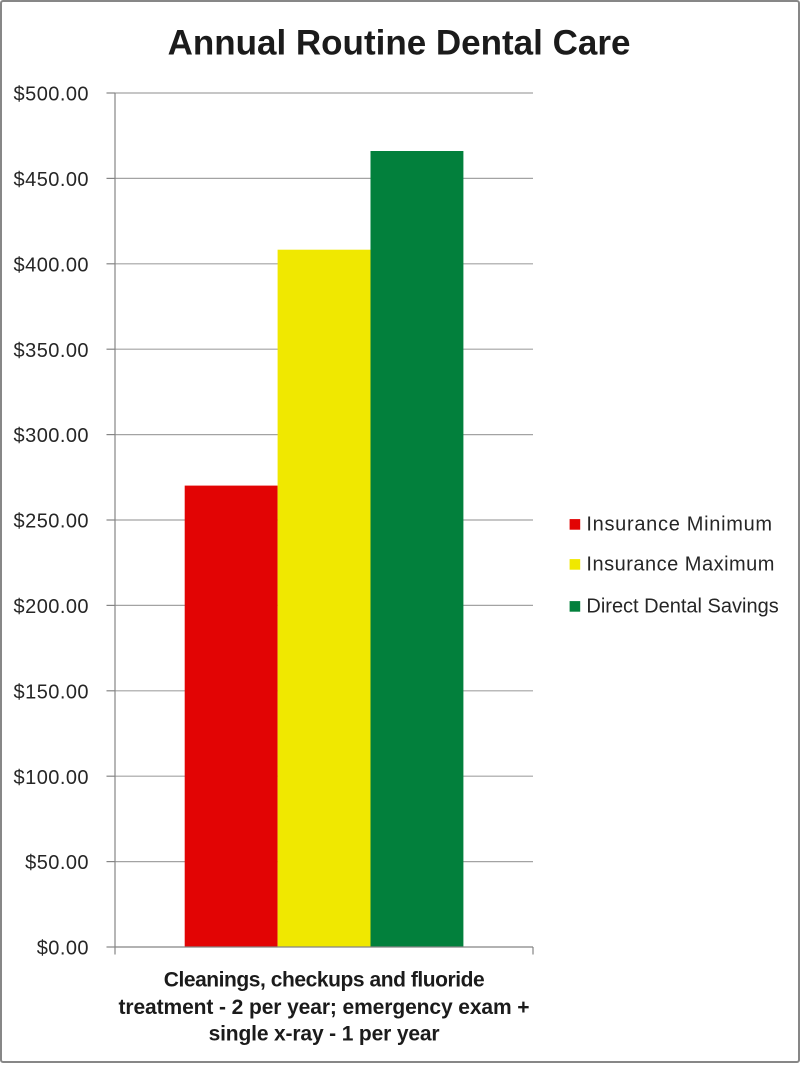  What do you see at coordinates (324, 1007) in the screenshot?
I see `svg-text:treatment - 2 per year; emerge: treatment - 2 per year; emergency exam +` at bounding box center [324, 1007].